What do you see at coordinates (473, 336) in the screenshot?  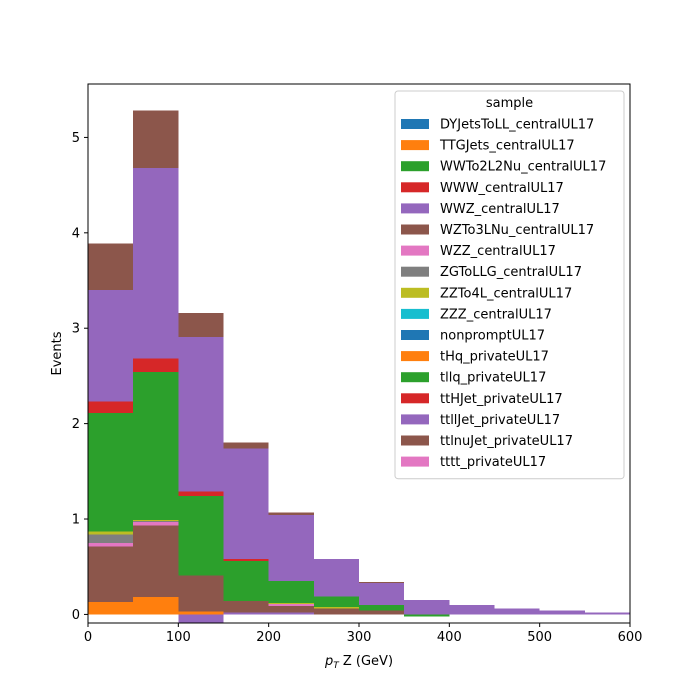 I see `legend-entry: nonpromptUL17` at bounding box center [473, 336].